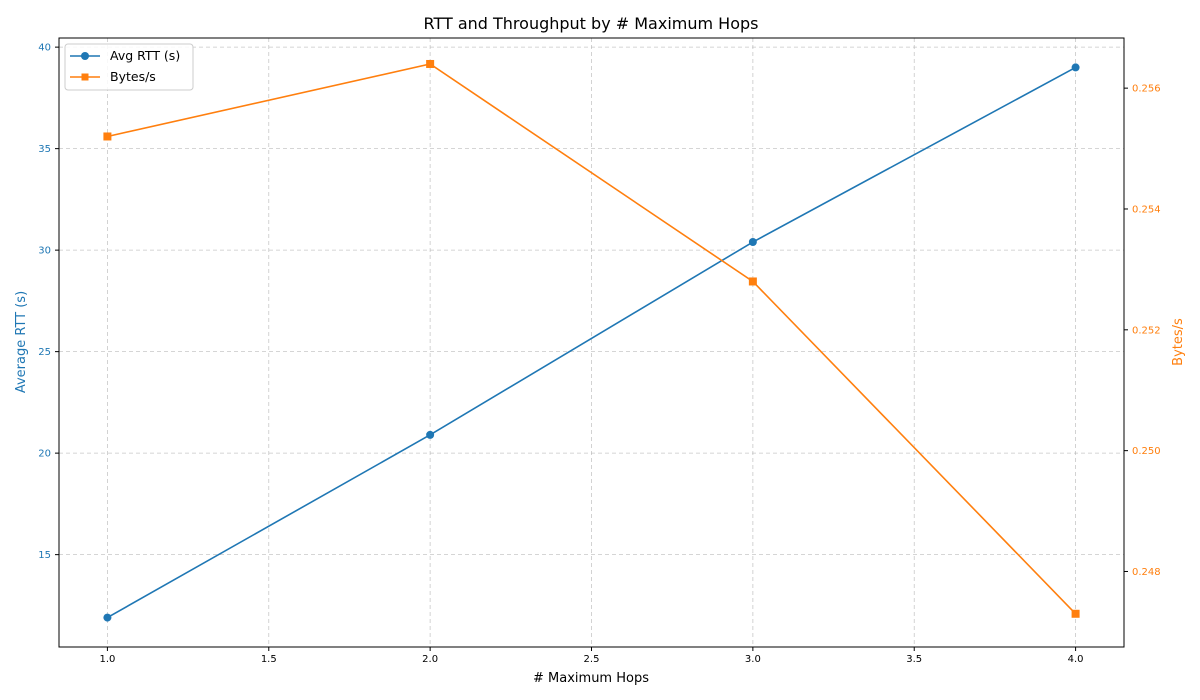 Image resolution: width=1200 pixels, height=700 pixels. What do you see at coordinates (269, 659) in the screenshot?
I see `x-tick-label: 1.5` at bounding box center [269, 659].